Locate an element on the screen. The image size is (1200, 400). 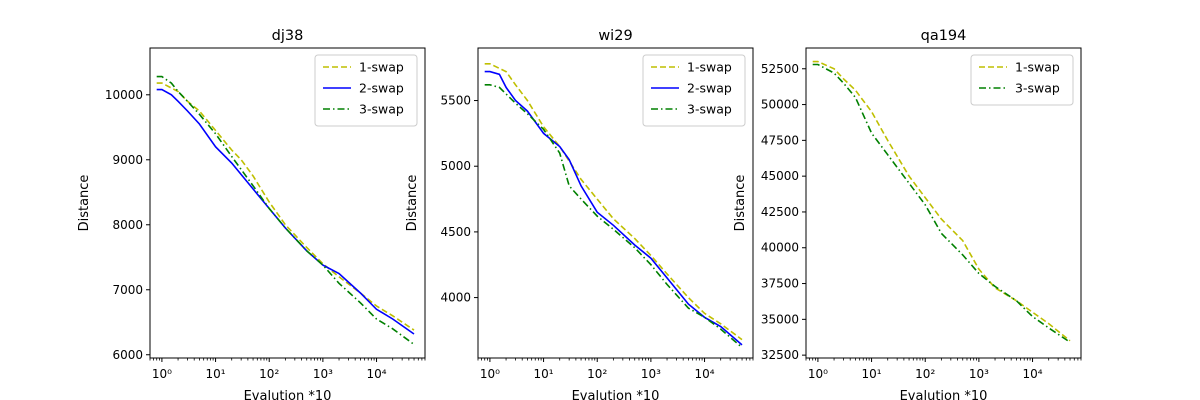
chart-title: qa194 is located at coordinates (944, 36).